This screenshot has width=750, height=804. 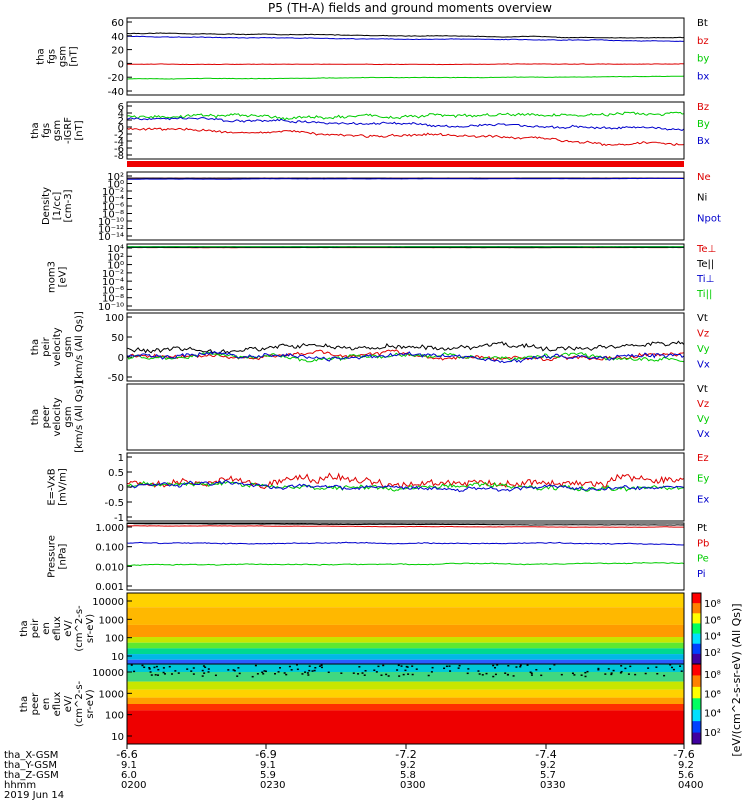 I want to click on legend-label-Pb: Pb, so click(x=703, y=543).